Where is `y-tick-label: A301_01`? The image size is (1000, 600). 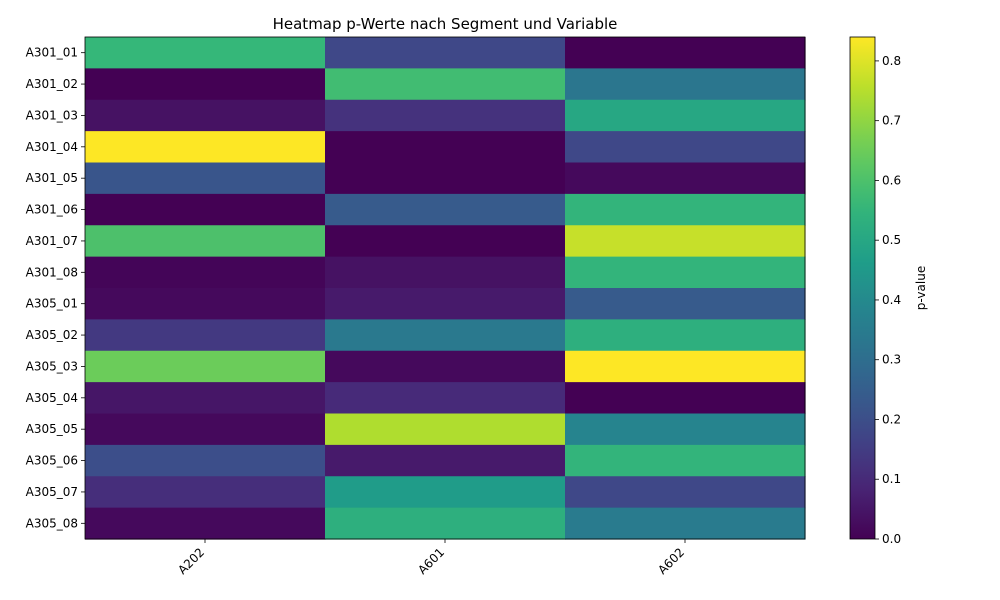
y-tick-label: A301_01 is located at coordinates (52, 53).